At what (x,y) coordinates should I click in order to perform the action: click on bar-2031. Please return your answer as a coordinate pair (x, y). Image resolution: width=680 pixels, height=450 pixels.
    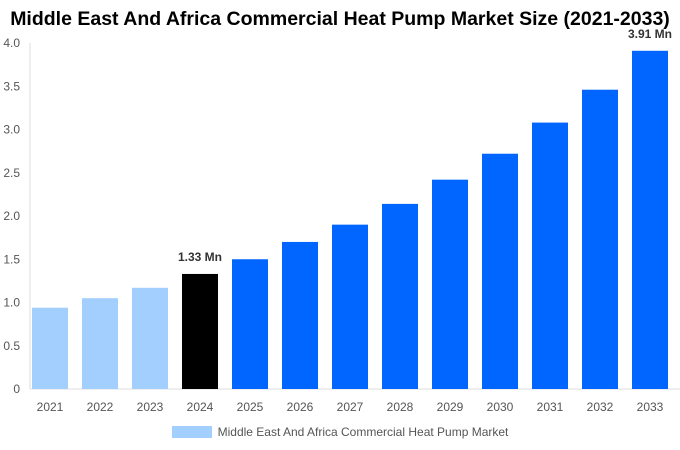
    Looking at the image, I should click on (550, 255).